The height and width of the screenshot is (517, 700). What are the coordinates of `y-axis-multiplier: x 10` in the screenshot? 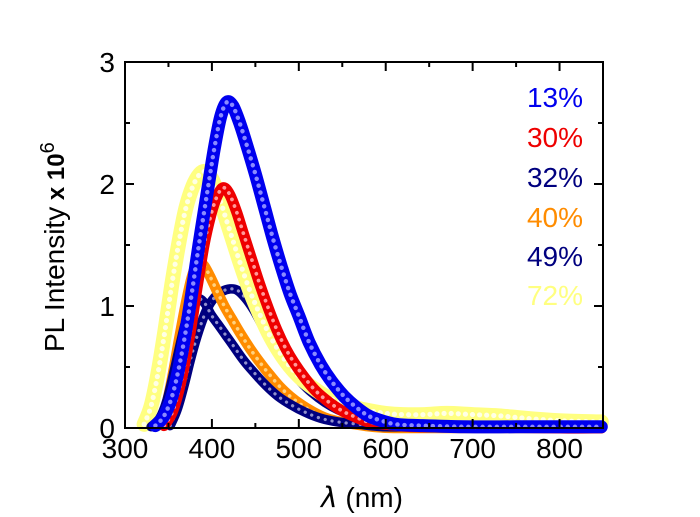 It's located at (57, 180).